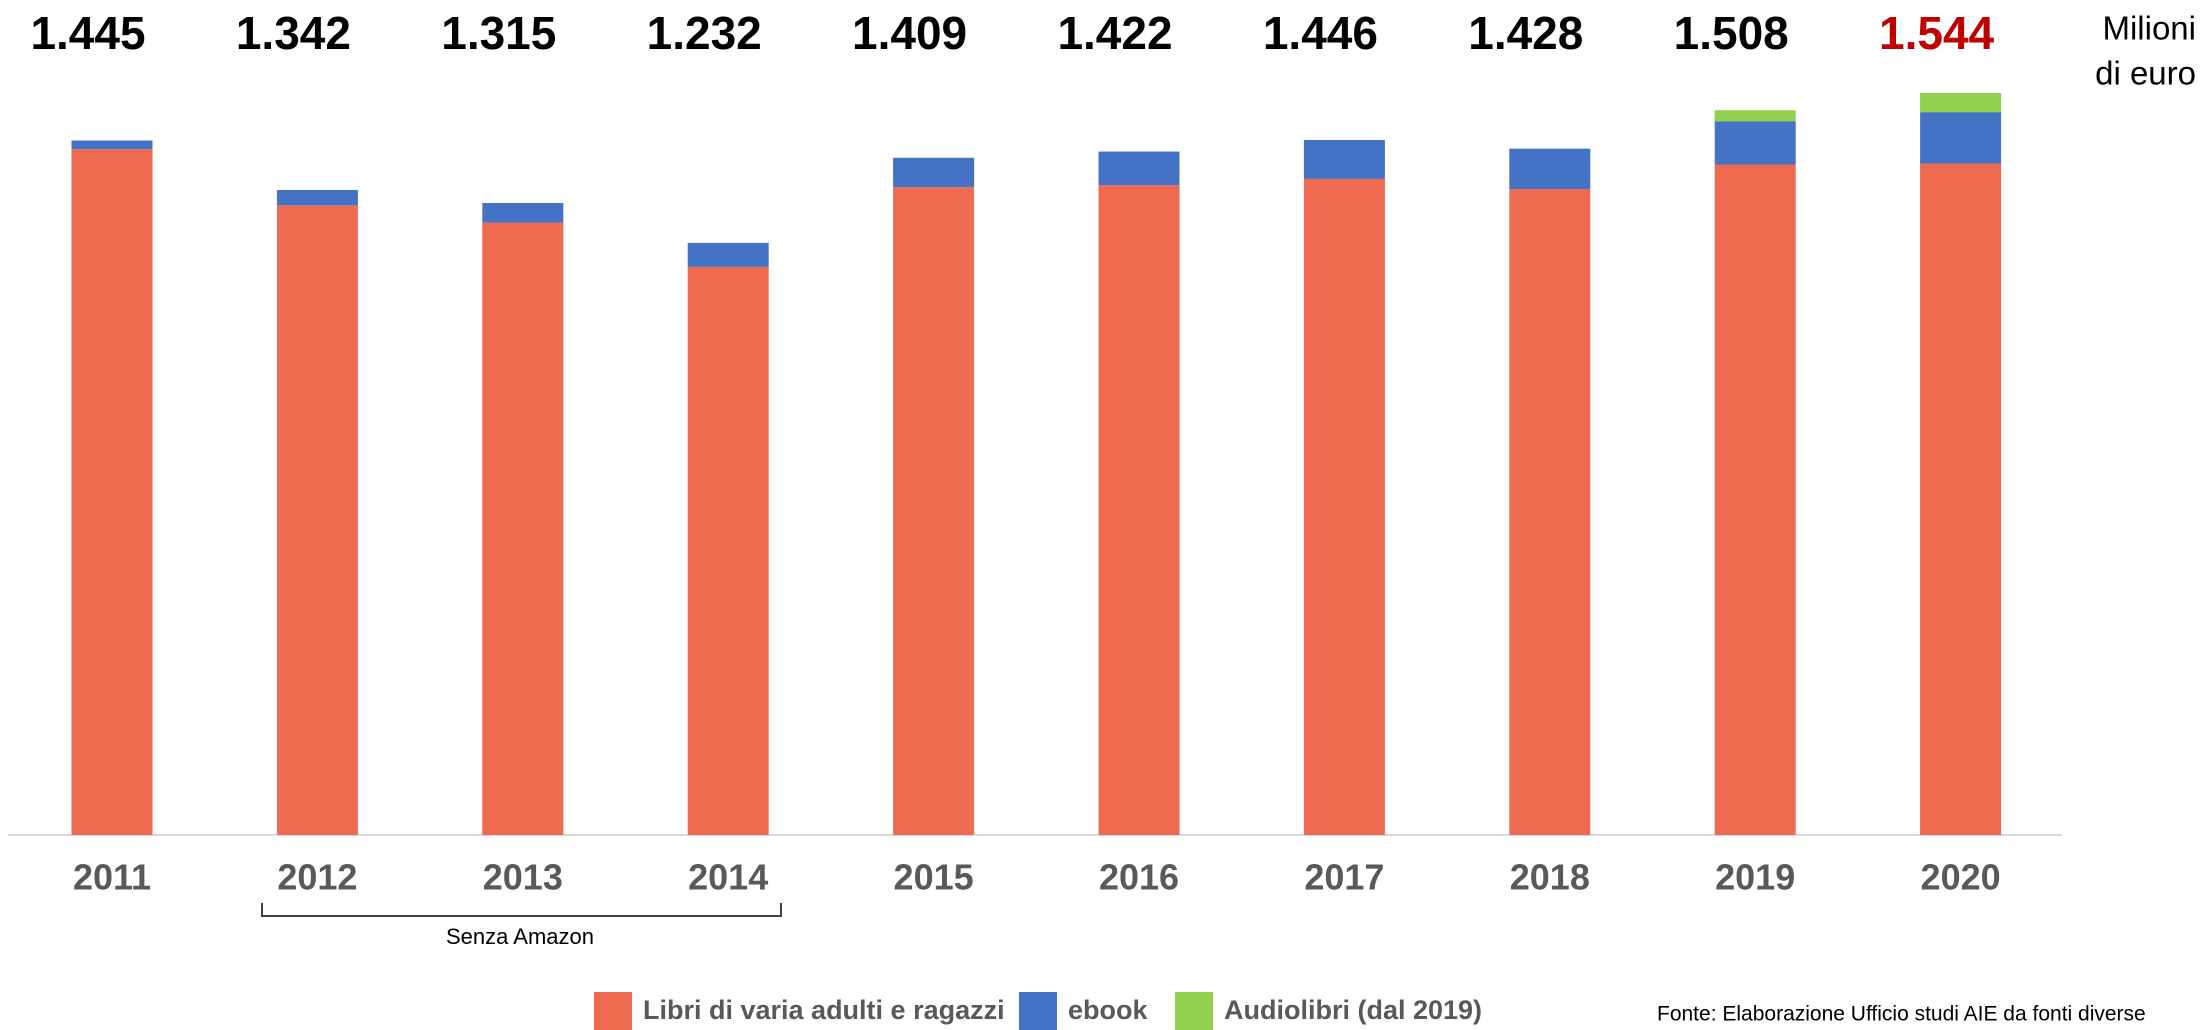 The width and height of the screenshot is (2202, 1030). Describe the element at coordinates (909, 33) in the screenshot. I see `total-label: 1.409` at that location.